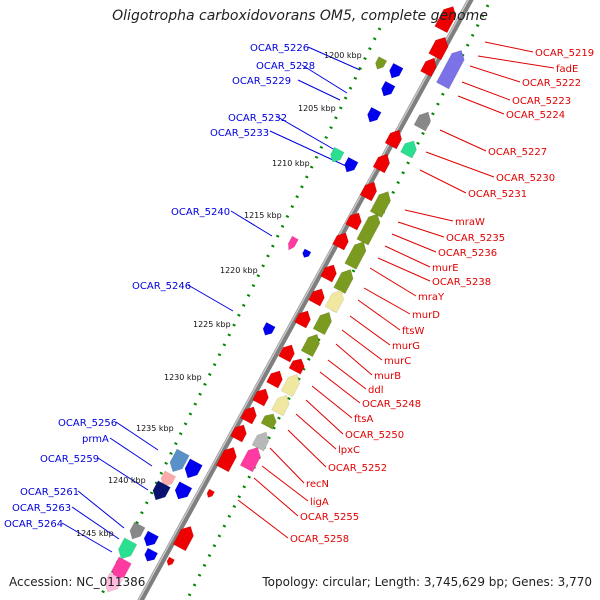 The width and height of the screenshot is (600, 600). Describe the element at coordinates (461, 282) in the screenshot. I see `gene-label-ocar-5238: OCAR_5238` at that location.